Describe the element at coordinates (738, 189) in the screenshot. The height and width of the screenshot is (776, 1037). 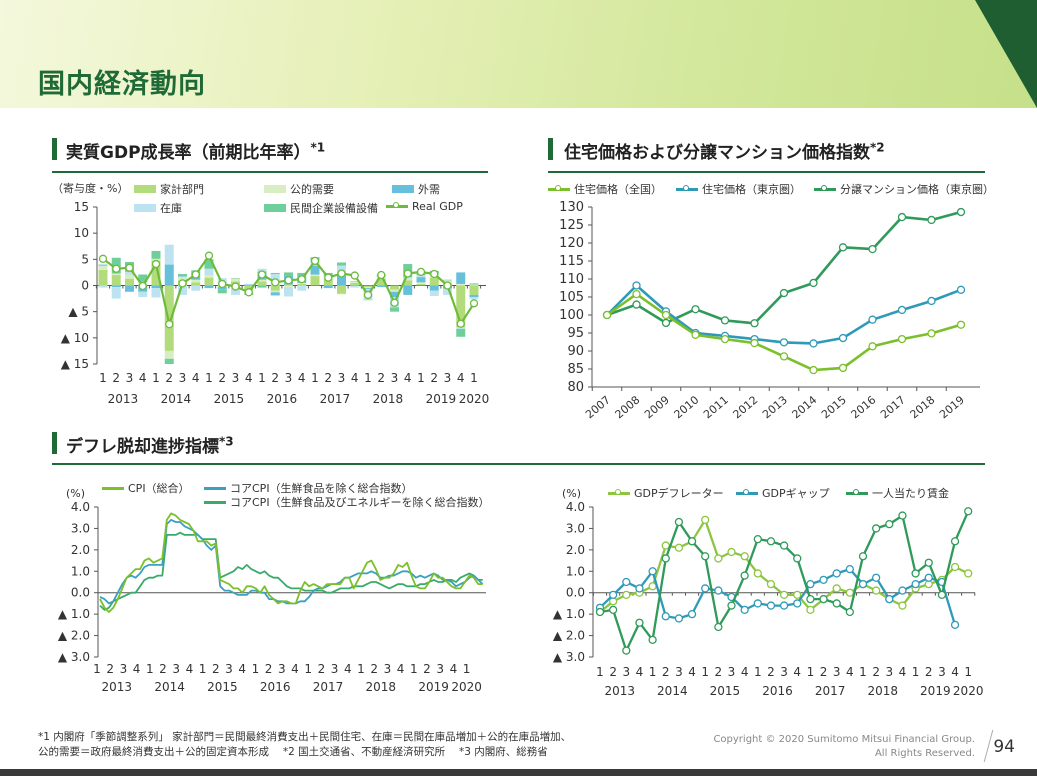
I see `legend-tokyo: 住宅価格（東京圏）` at that location.